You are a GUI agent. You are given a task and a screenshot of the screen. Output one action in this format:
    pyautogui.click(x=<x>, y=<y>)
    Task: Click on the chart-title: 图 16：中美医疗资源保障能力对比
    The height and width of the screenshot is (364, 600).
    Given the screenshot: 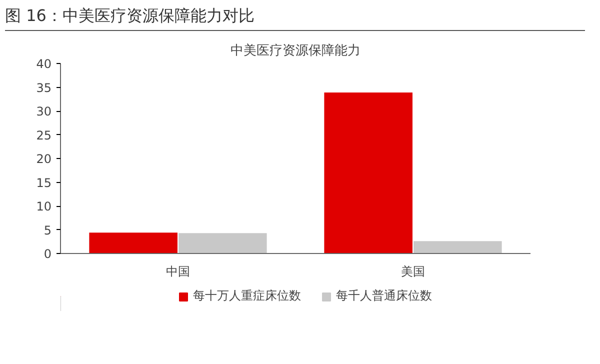 What is the action you would take?
    pyautogui.click(x=129, y=16)
    